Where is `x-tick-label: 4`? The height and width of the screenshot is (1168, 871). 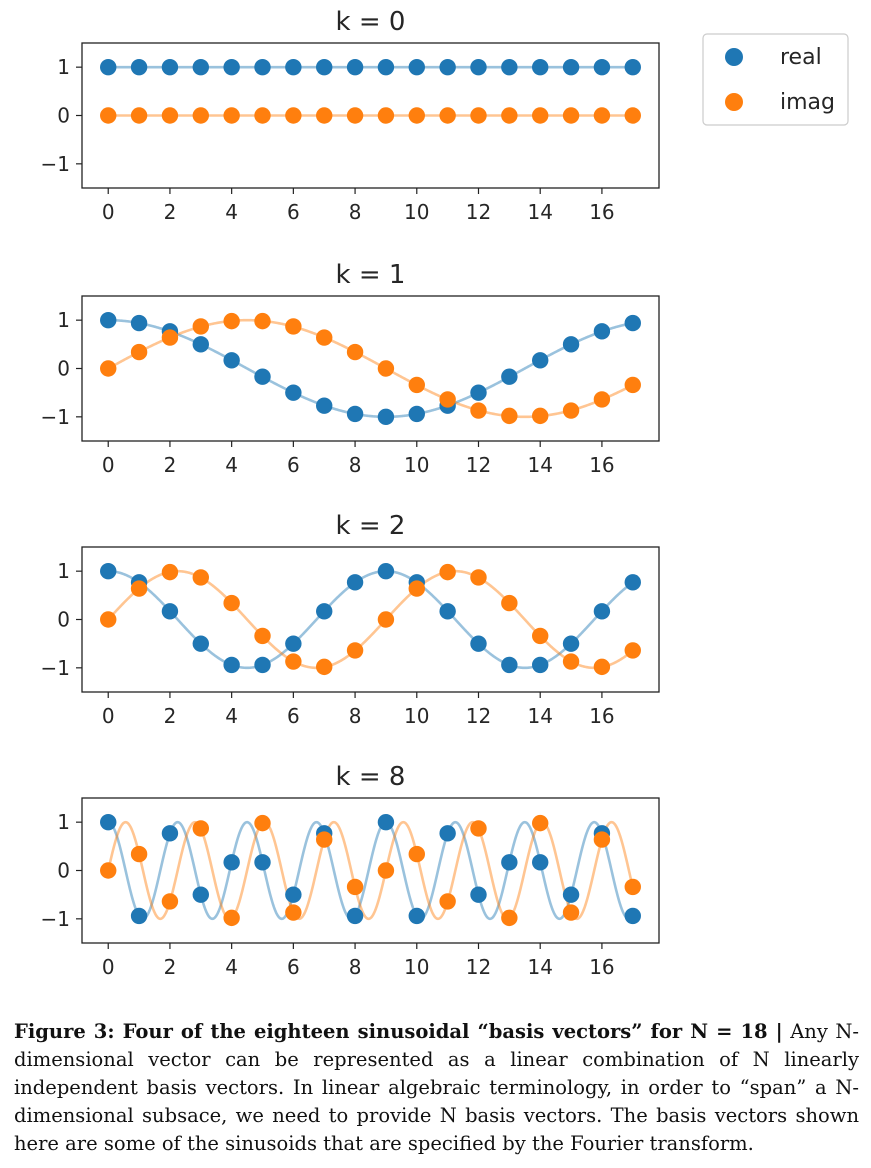
x-tick-label: 4 is located at coordinates (231, 967).